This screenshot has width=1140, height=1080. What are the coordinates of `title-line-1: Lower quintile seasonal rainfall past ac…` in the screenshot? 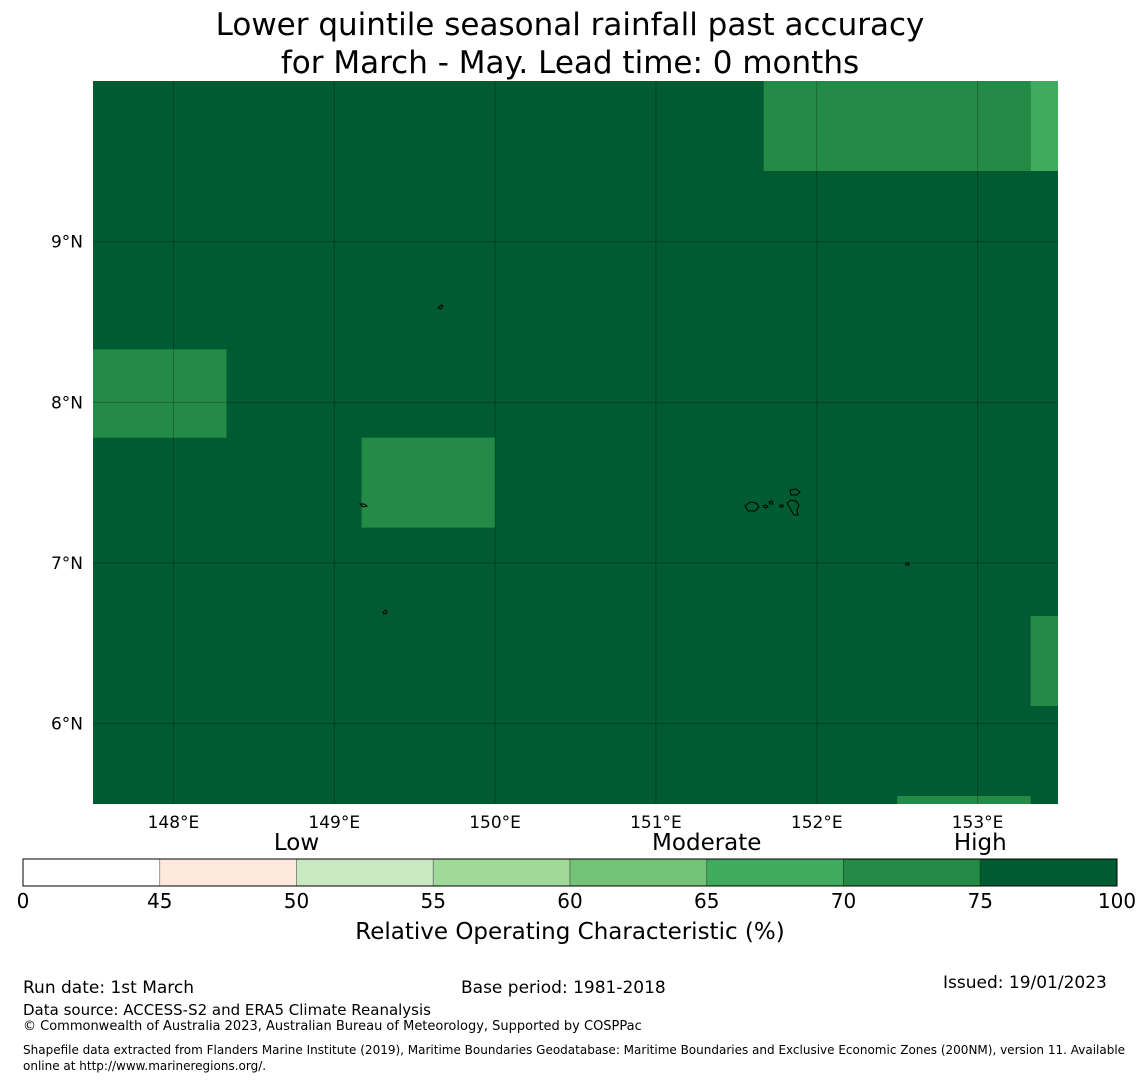 It's located at (570, 25).